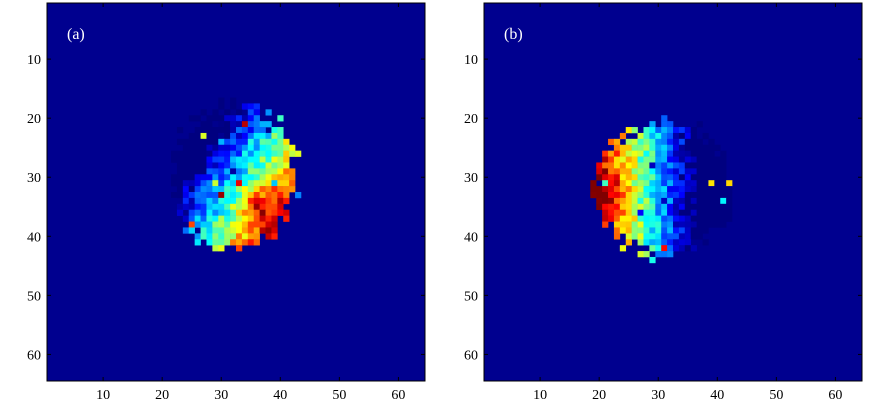  What do you see at coordinates (34, 119) in the screenshot?
I see `y-tick-label: 20` at bounding box center [34, 119].